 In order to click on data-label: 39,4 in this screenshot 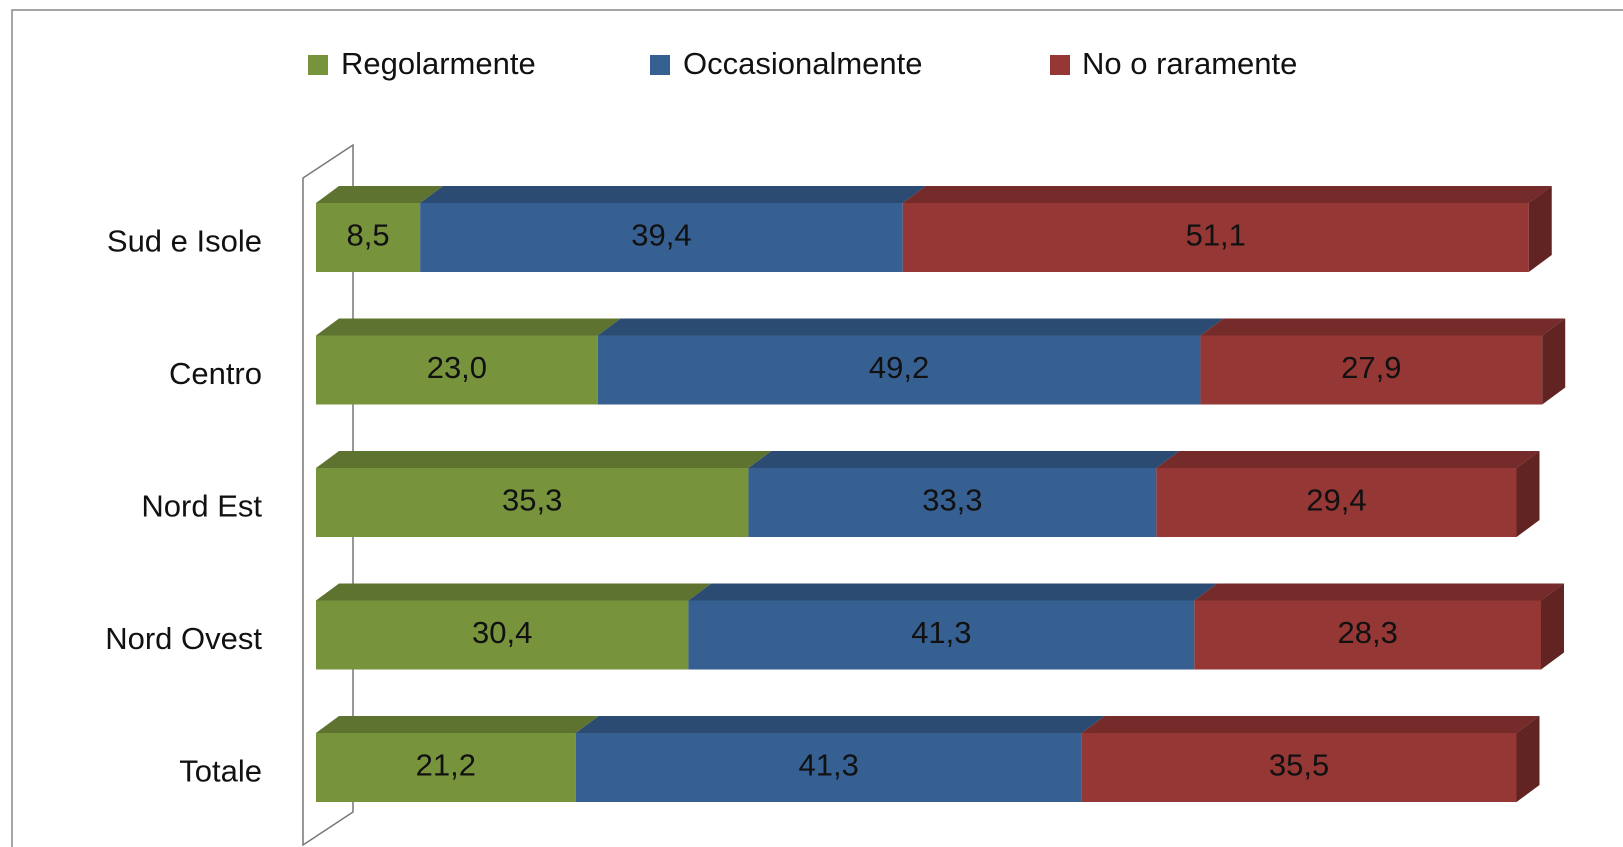, I will do `click(661, 235)`.